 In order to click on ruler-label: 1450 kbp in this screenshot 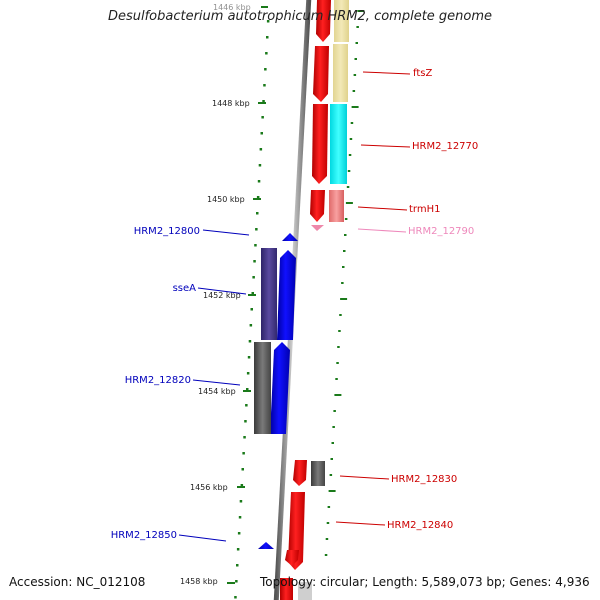, I will do `click(226, 199)`.